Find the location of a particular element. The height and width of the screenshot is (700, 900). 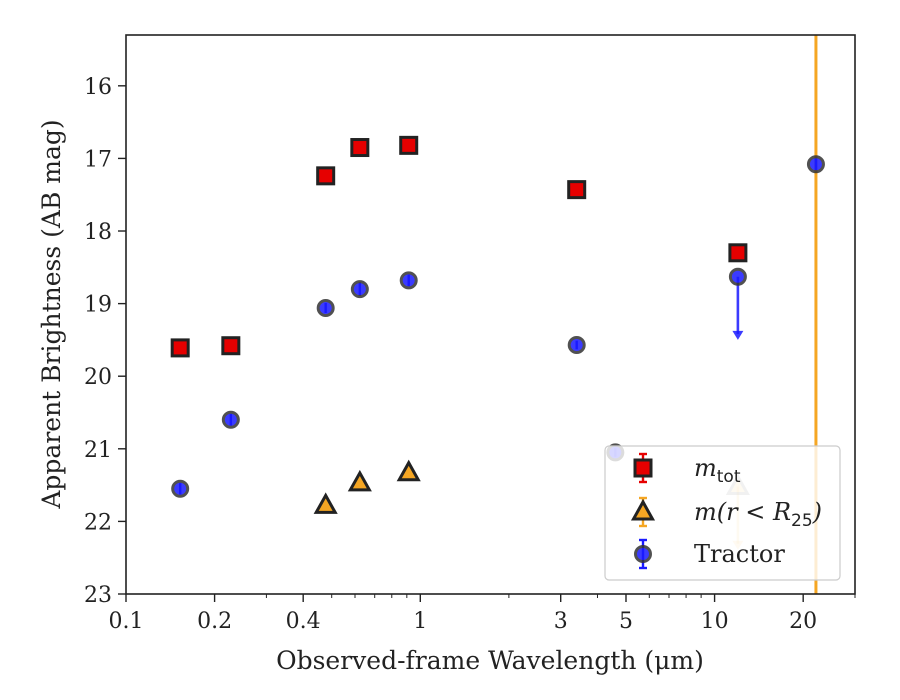

legend-box is located at coordinates (722, 513).